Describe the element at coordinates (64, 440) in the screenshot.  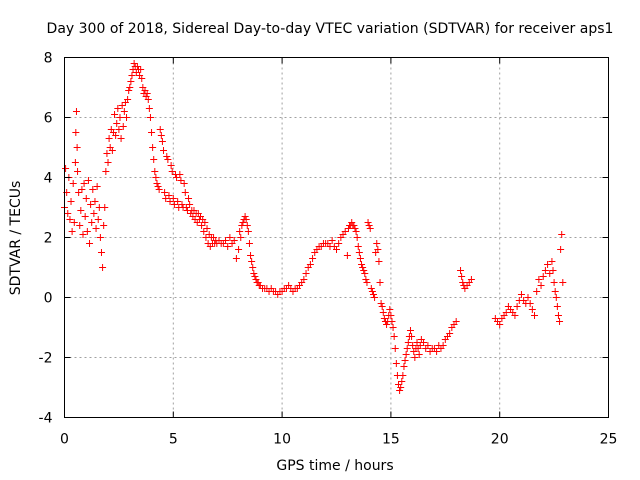
I see `x-tick-label: 0` at that location.